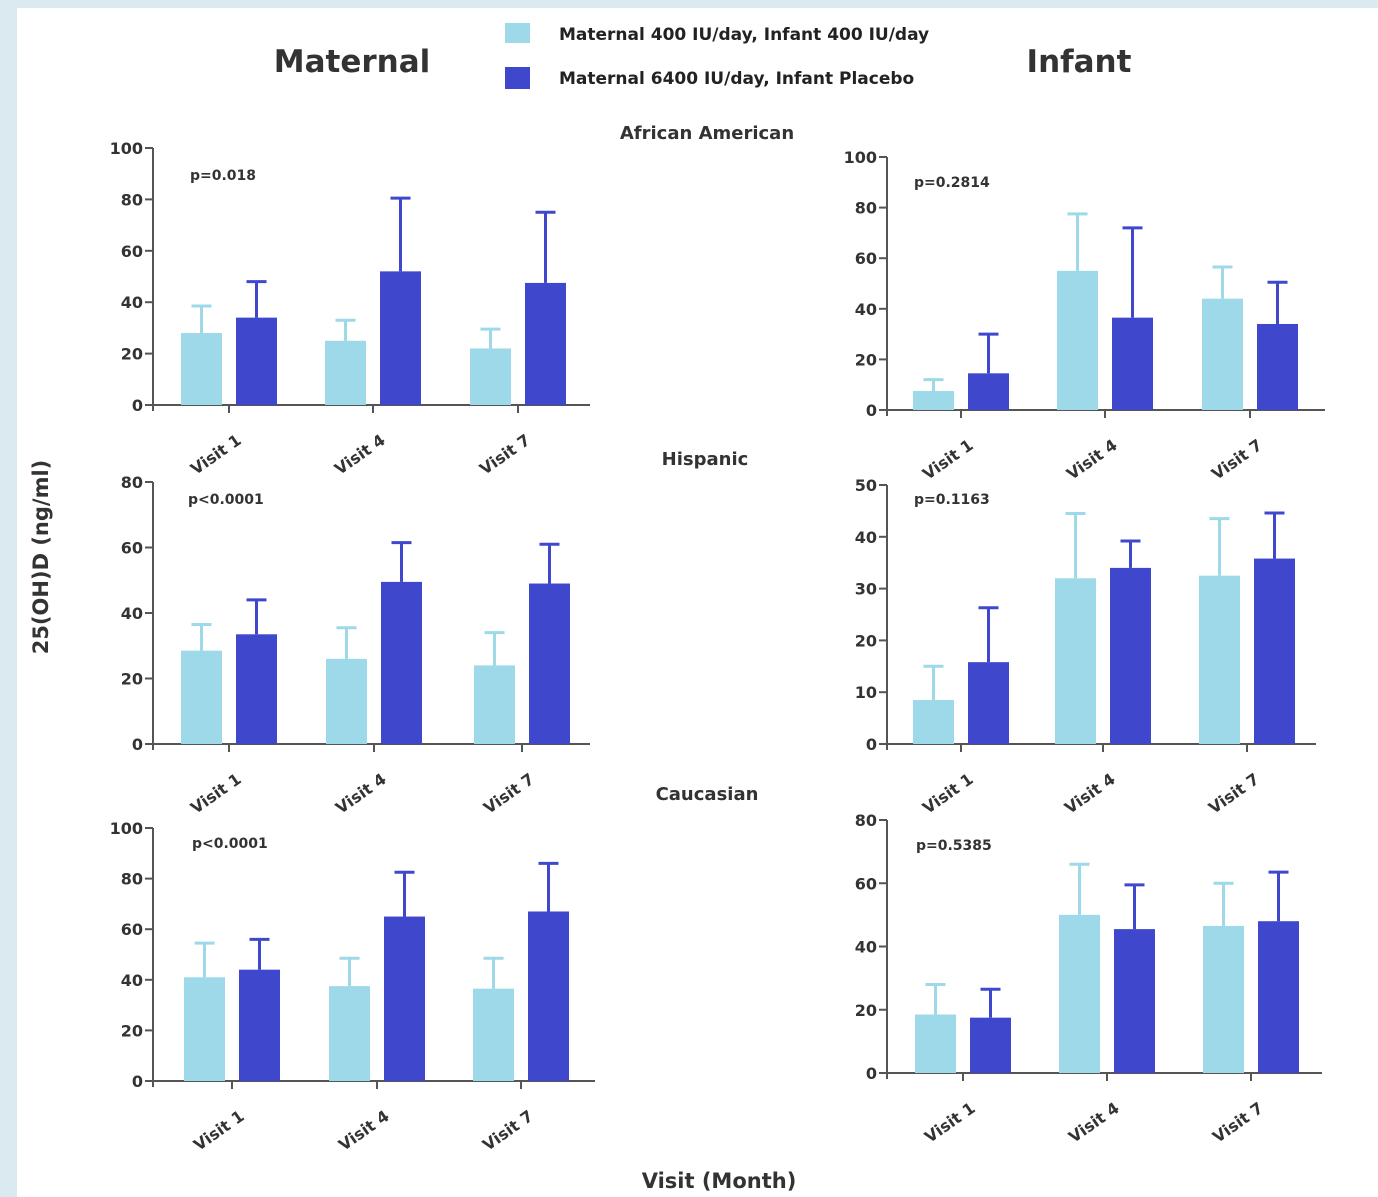 Image resolution: width=1378 pixels, height=1197 pixels. What do you see at coordinates (866, 692) in the screenshot?
I see `y-tick-label: 10` at bounding box center [866, 692].